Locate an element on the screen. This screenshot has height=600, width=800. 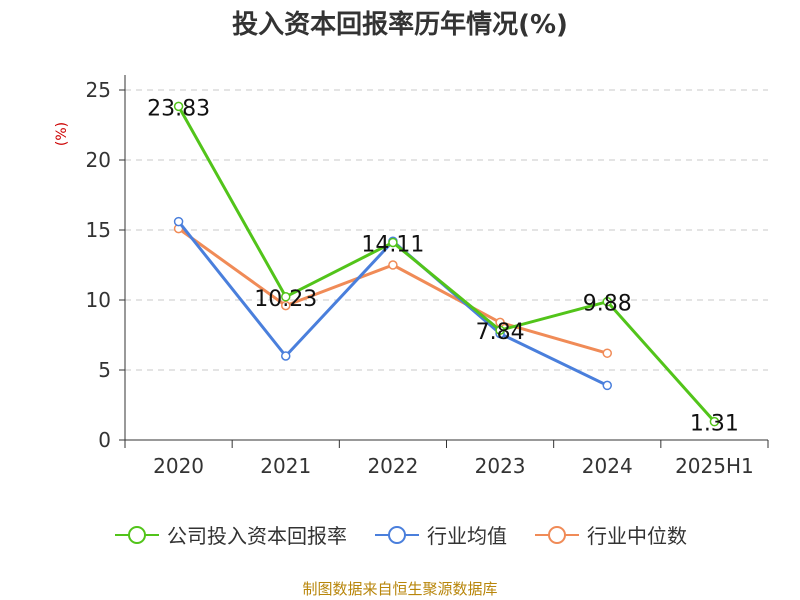
data-label: 23.83 is located at coordinates (178, 108).